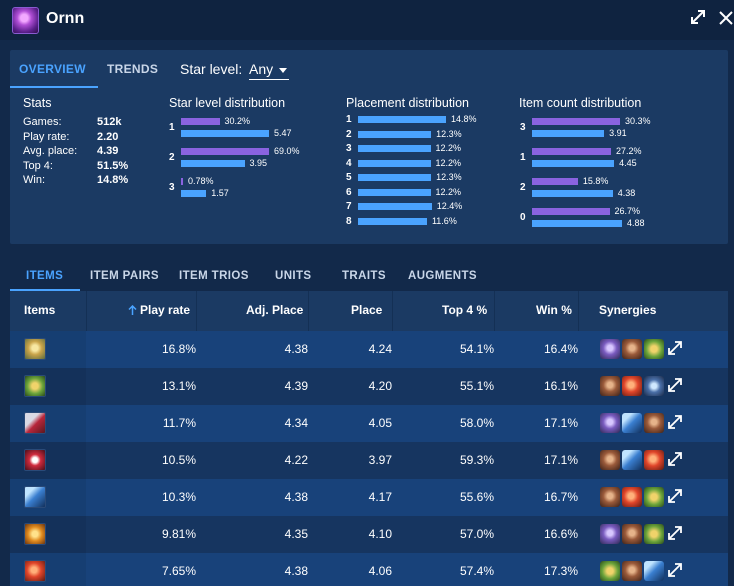  I want to click on placement-label: 12.4%, so click(449, 206).